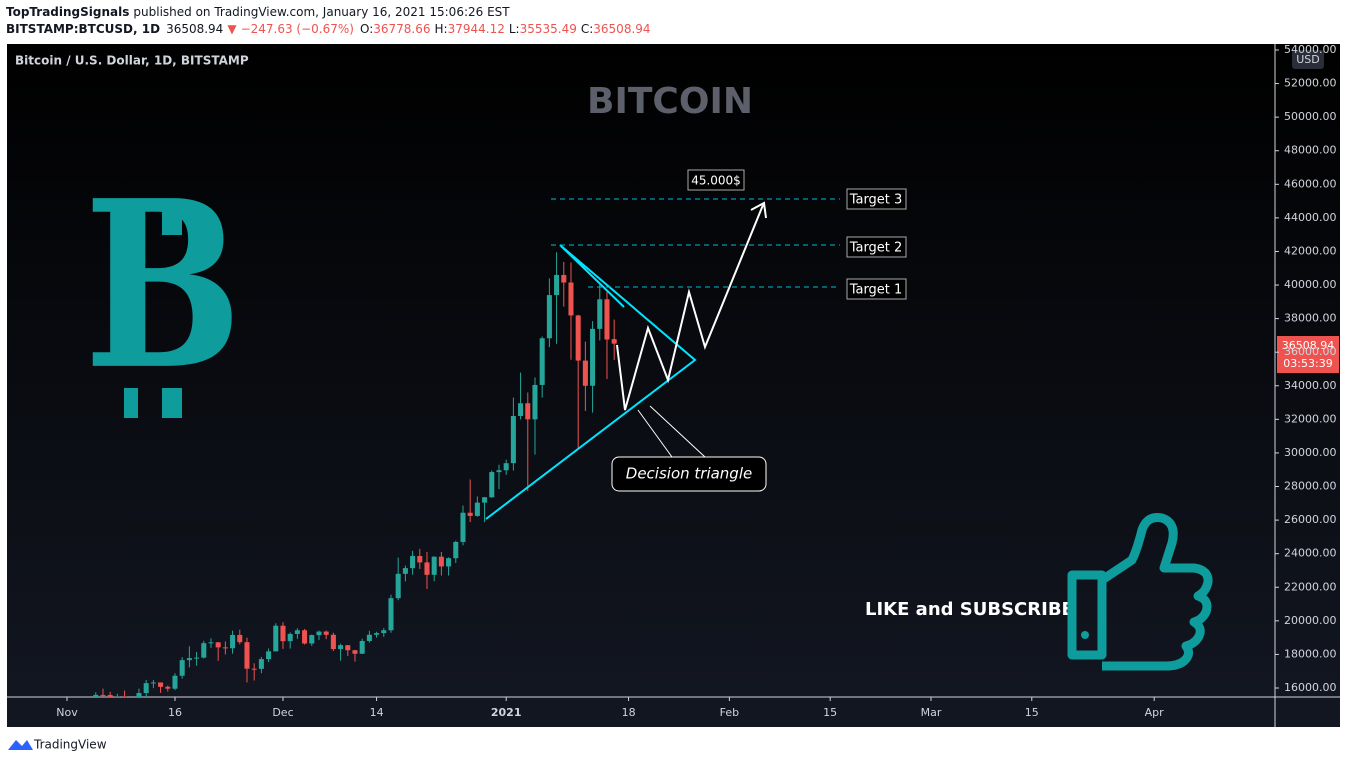 This screenshot has width=1348, height=763. I want to click on change: −247.63 (−0.67%), so click(297, 29).